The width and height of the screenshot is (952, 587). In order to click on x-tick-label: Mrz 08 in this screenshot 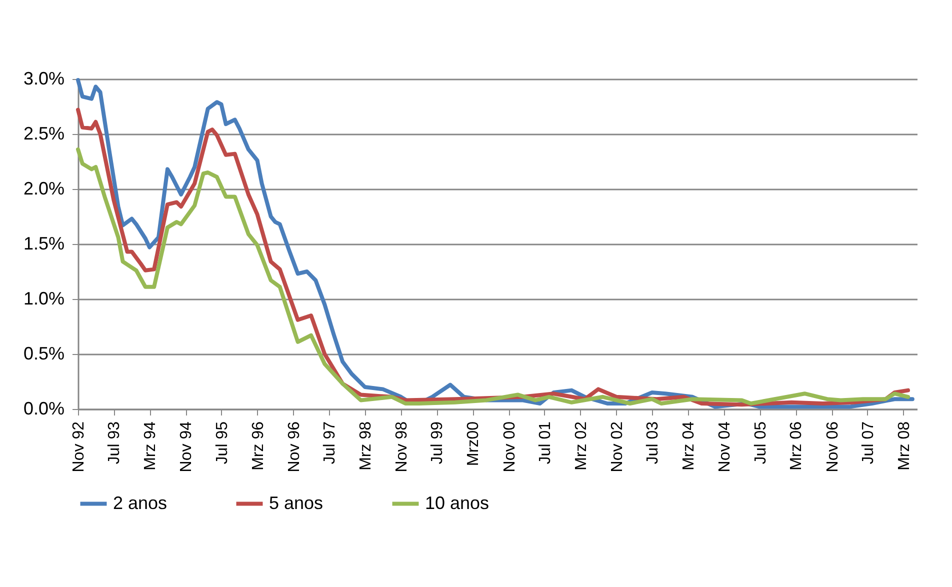, I will do `click(904, 445)`.